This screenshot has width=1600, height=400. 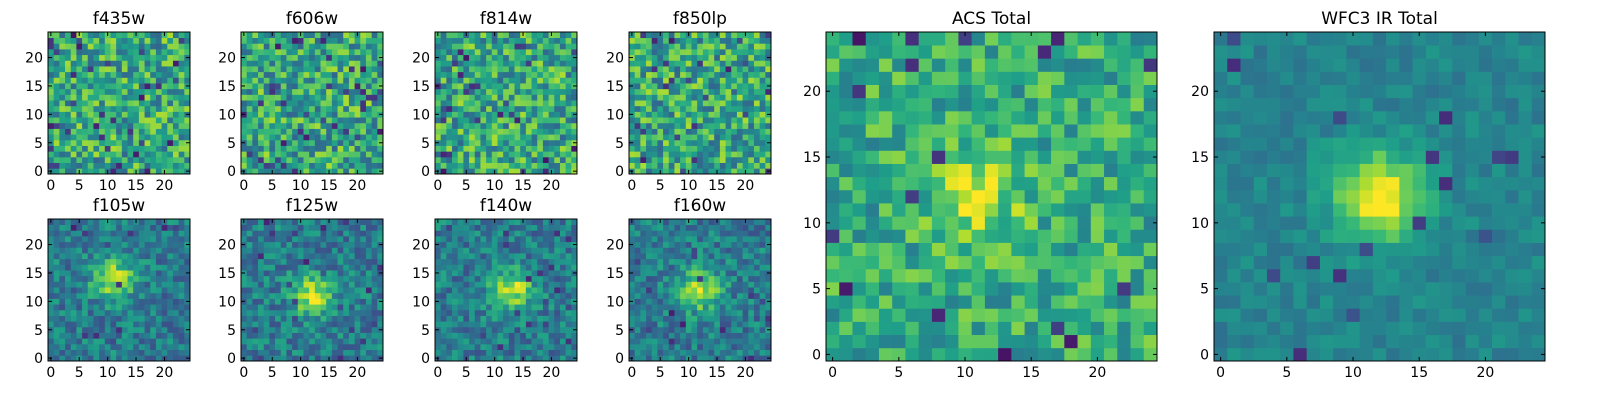 What do you see at coordinates (227, 246) in the screenshot?
I see `y-tick-label: 20` at bounding box center [227, 246].